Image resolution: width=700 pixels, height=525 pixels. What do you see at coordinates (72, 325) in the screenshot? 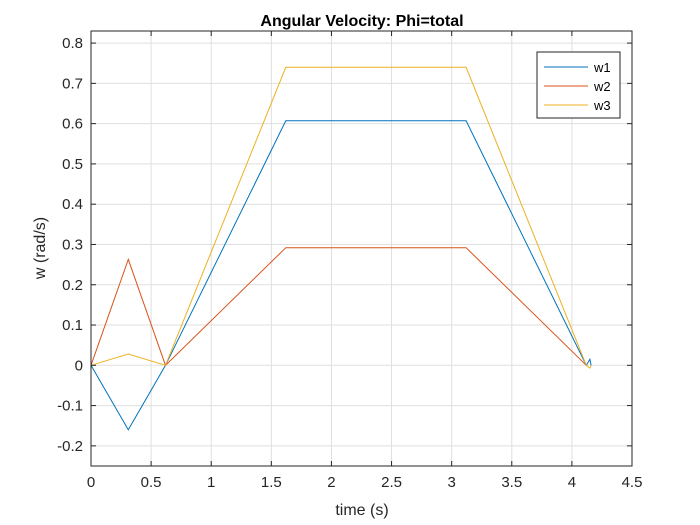
I see `y-tick-label: 0.1` at bounding box center [72, 325].